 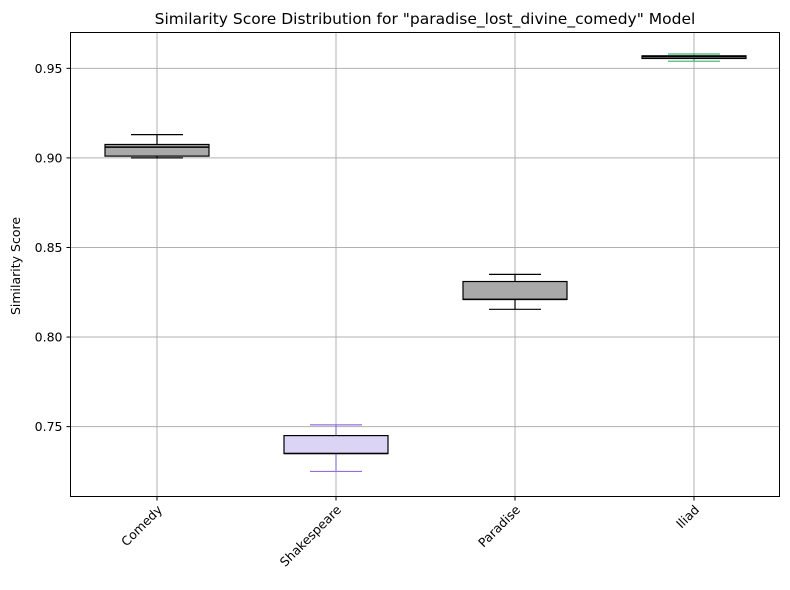 I want to click on y-tick-label: 0.85, so click(x=49, y=247).